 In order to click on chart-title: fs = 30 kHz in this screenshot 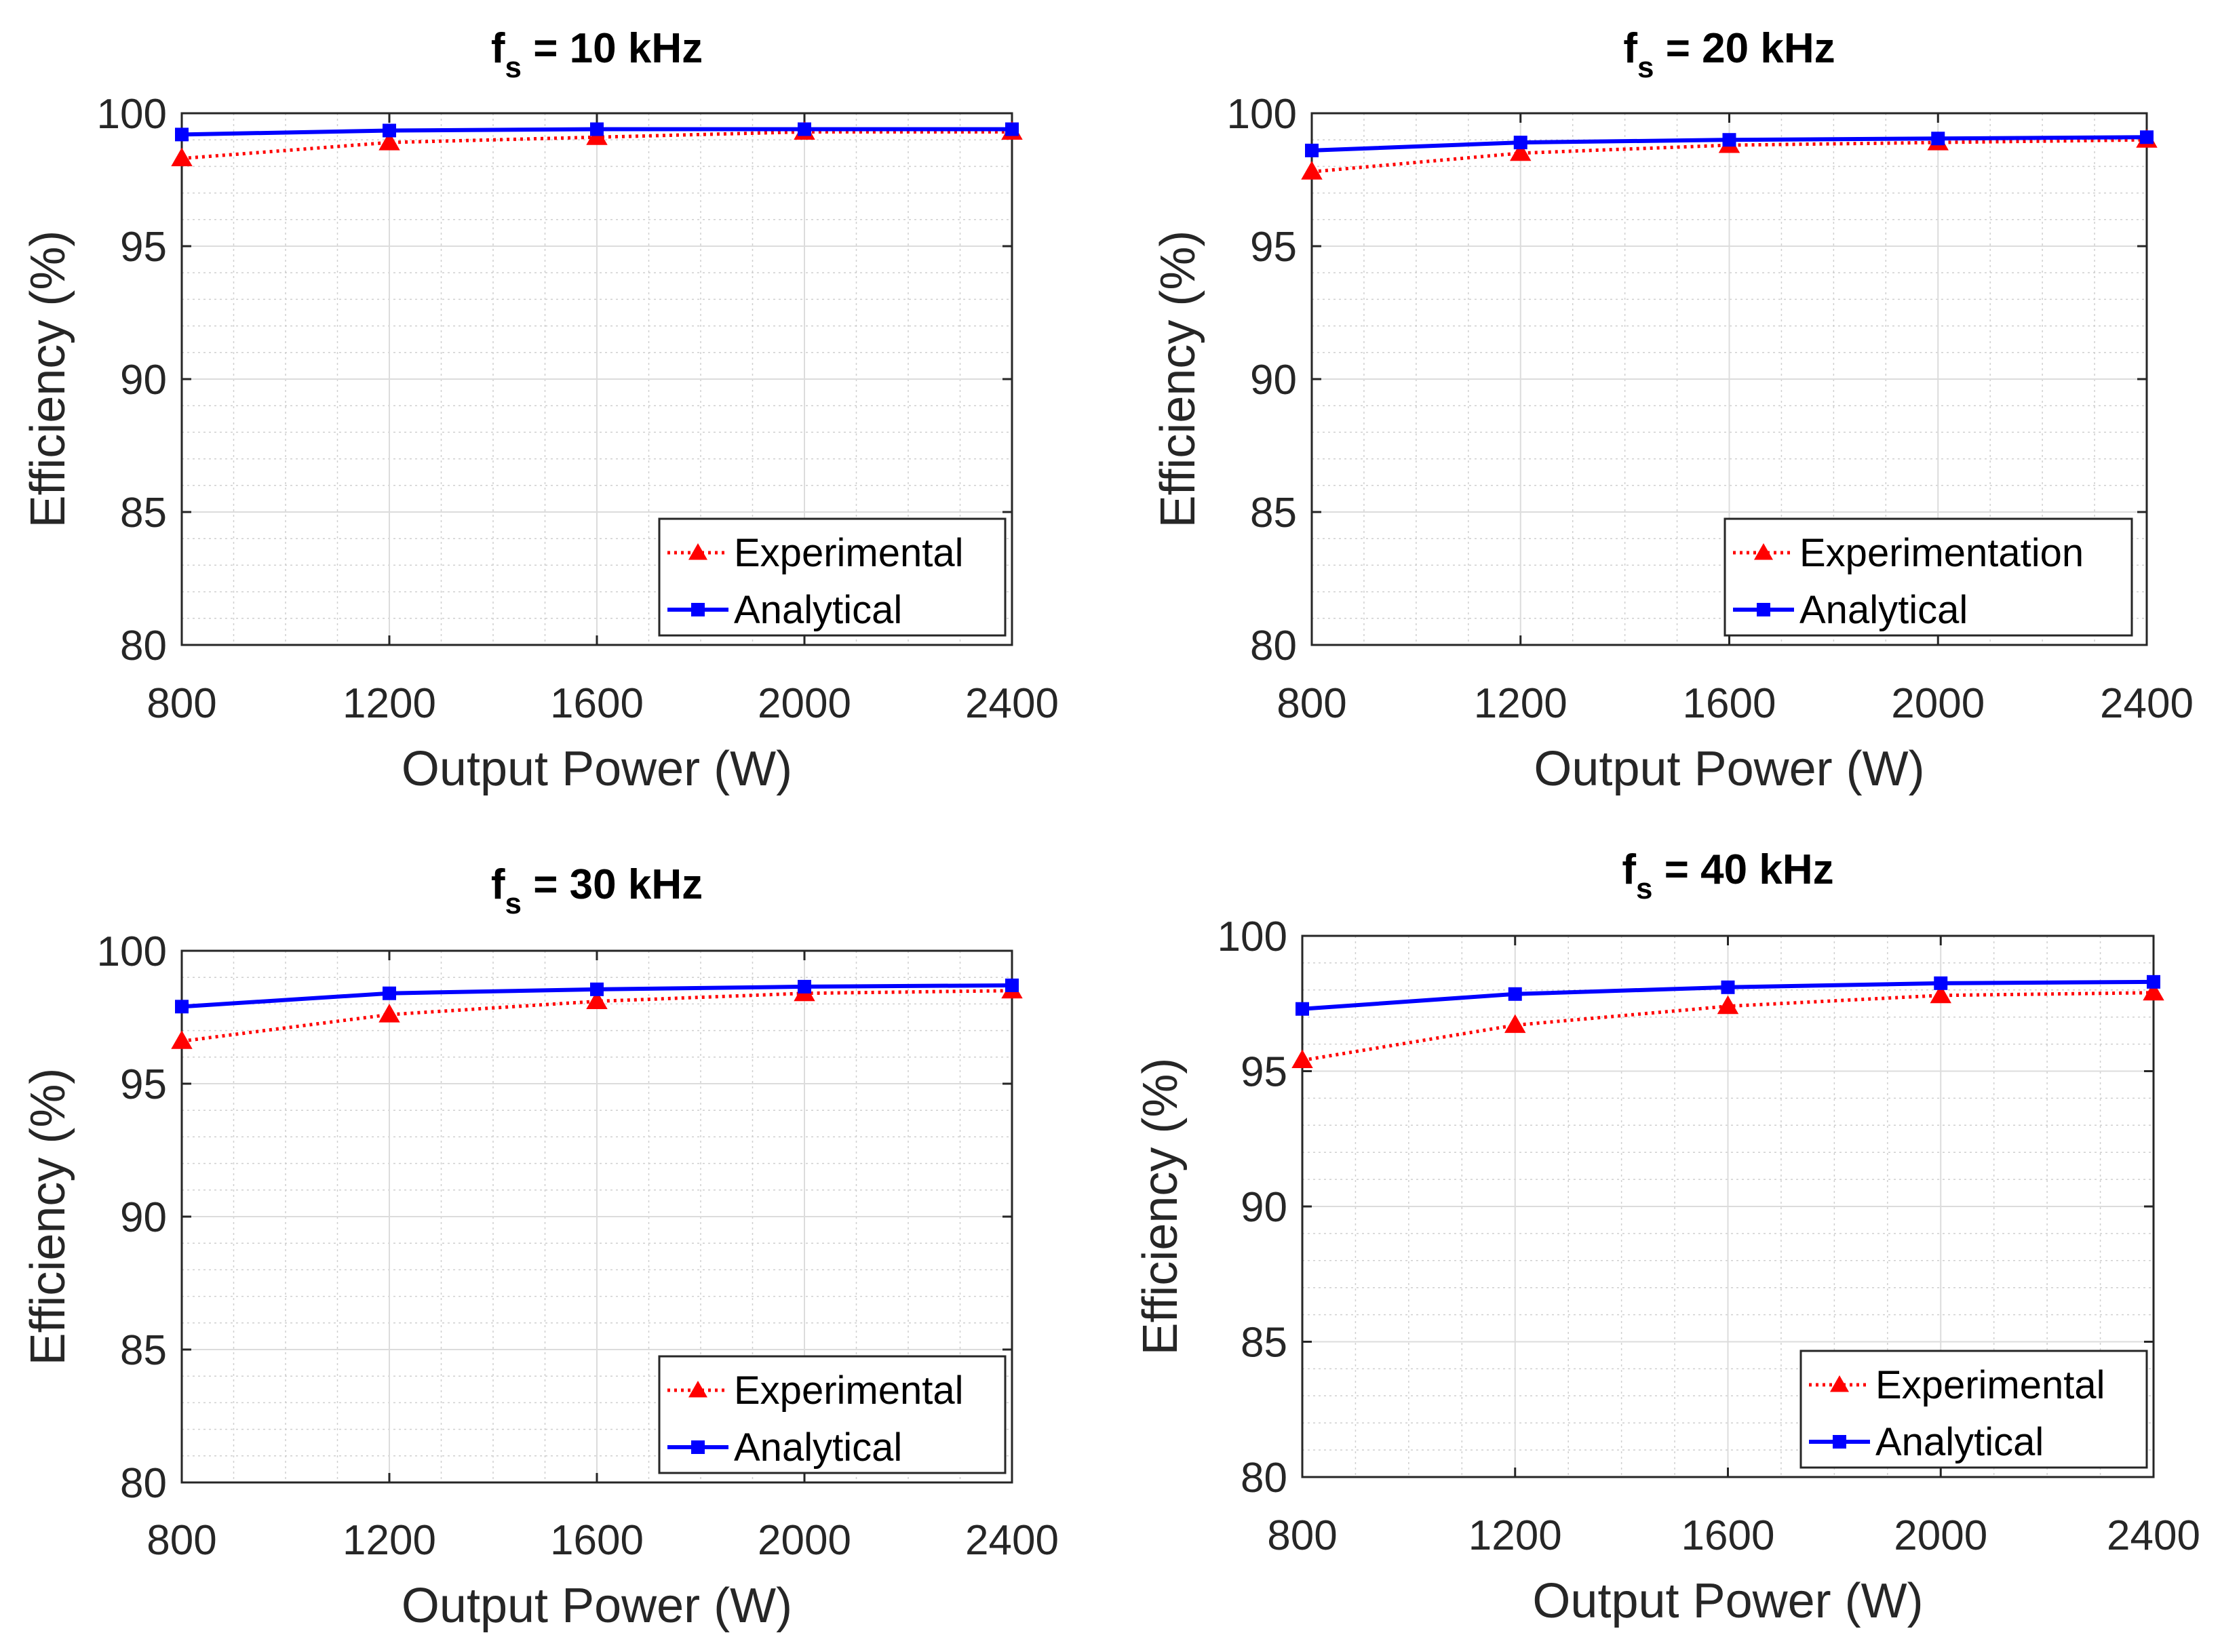, I will do `click(597, 890)`.